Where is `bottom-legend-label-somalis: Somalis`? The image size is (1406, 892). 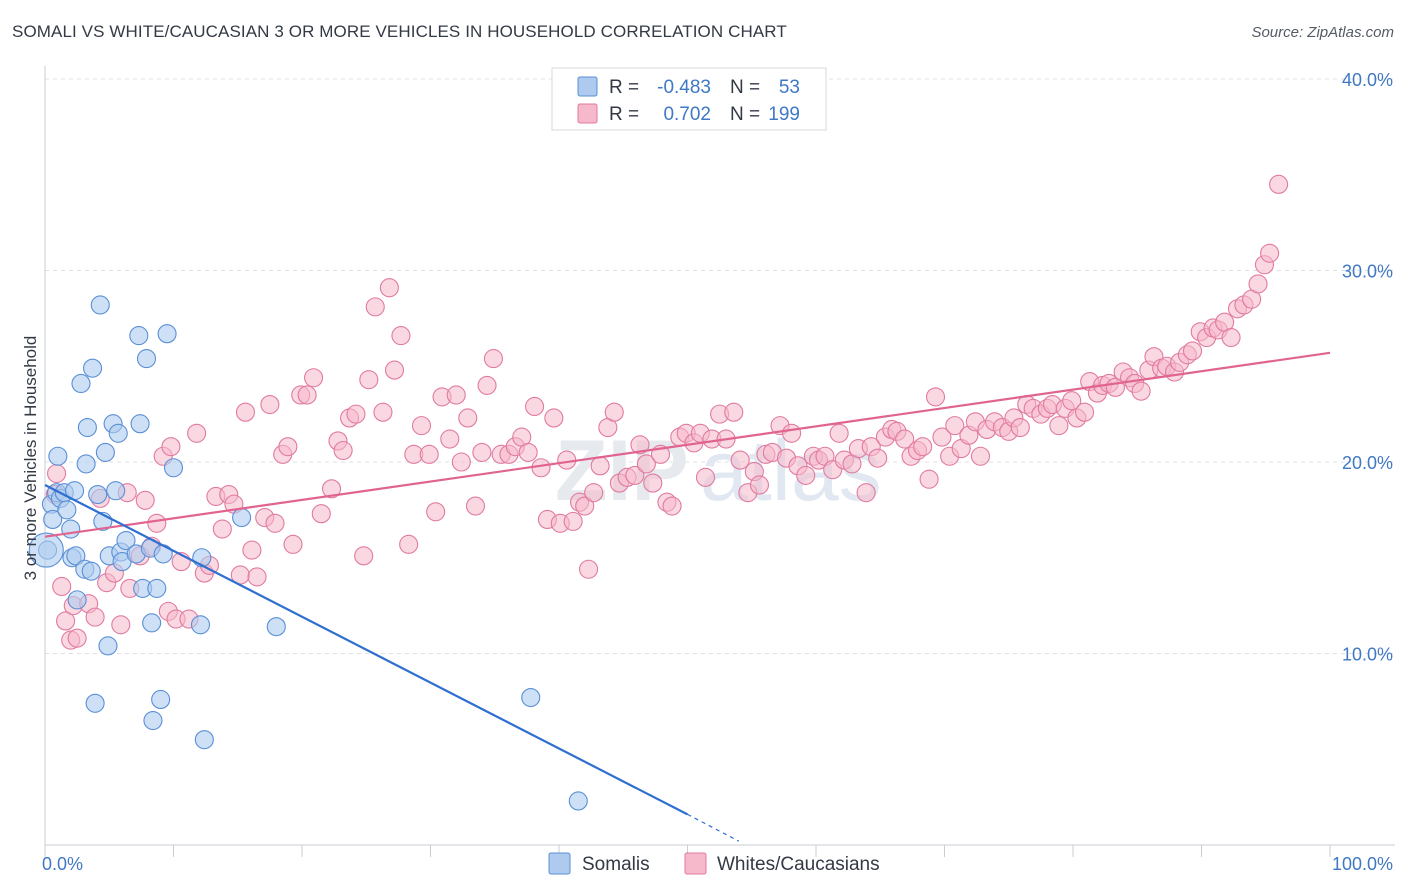
bottom-legend-label-somalis: Somalis is located at coordinates (616, 864).